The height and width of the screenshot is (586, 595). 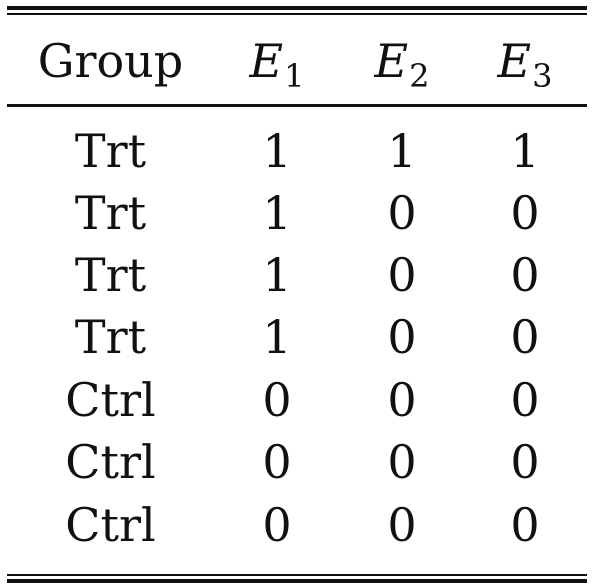 I want to click on header-e3-sub: 3, so click(x=542, y=76).